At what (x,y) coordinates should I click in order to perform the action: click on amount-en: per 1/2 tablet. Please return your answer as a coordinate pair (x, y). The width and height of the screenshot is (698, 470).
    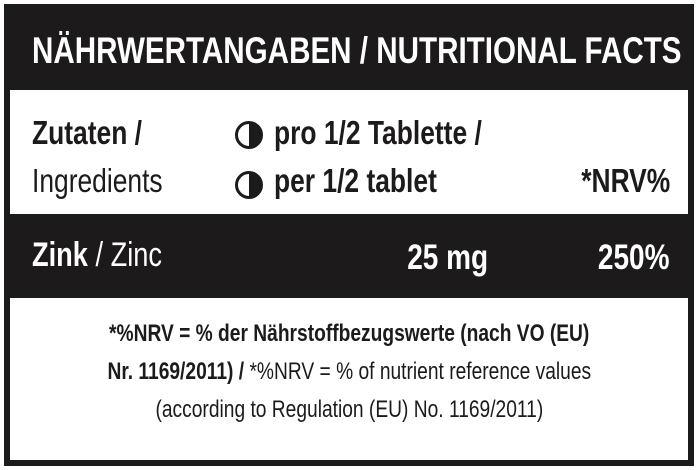
    Looking at the image, I should click on (376, 181).